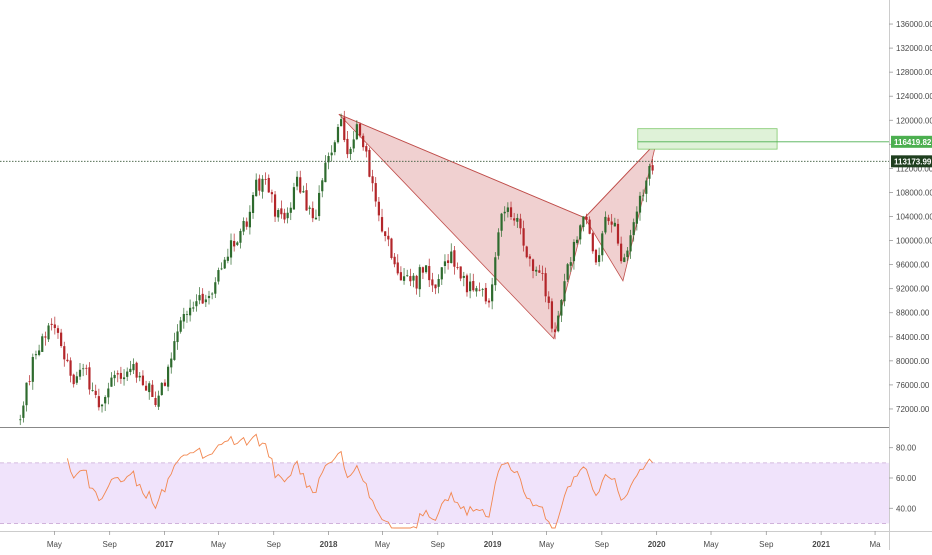 The height and width of the screenshot is (555, 932). I want to click on y-tick-label: 100000.00, so click(914, 241).